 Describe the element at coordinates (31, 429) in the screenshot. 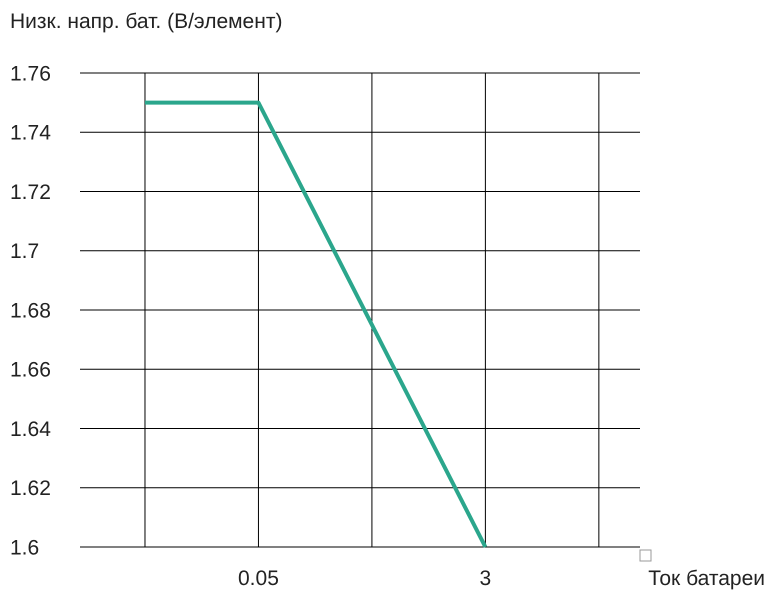

I see `y-tick-label: 1.64` at that location.